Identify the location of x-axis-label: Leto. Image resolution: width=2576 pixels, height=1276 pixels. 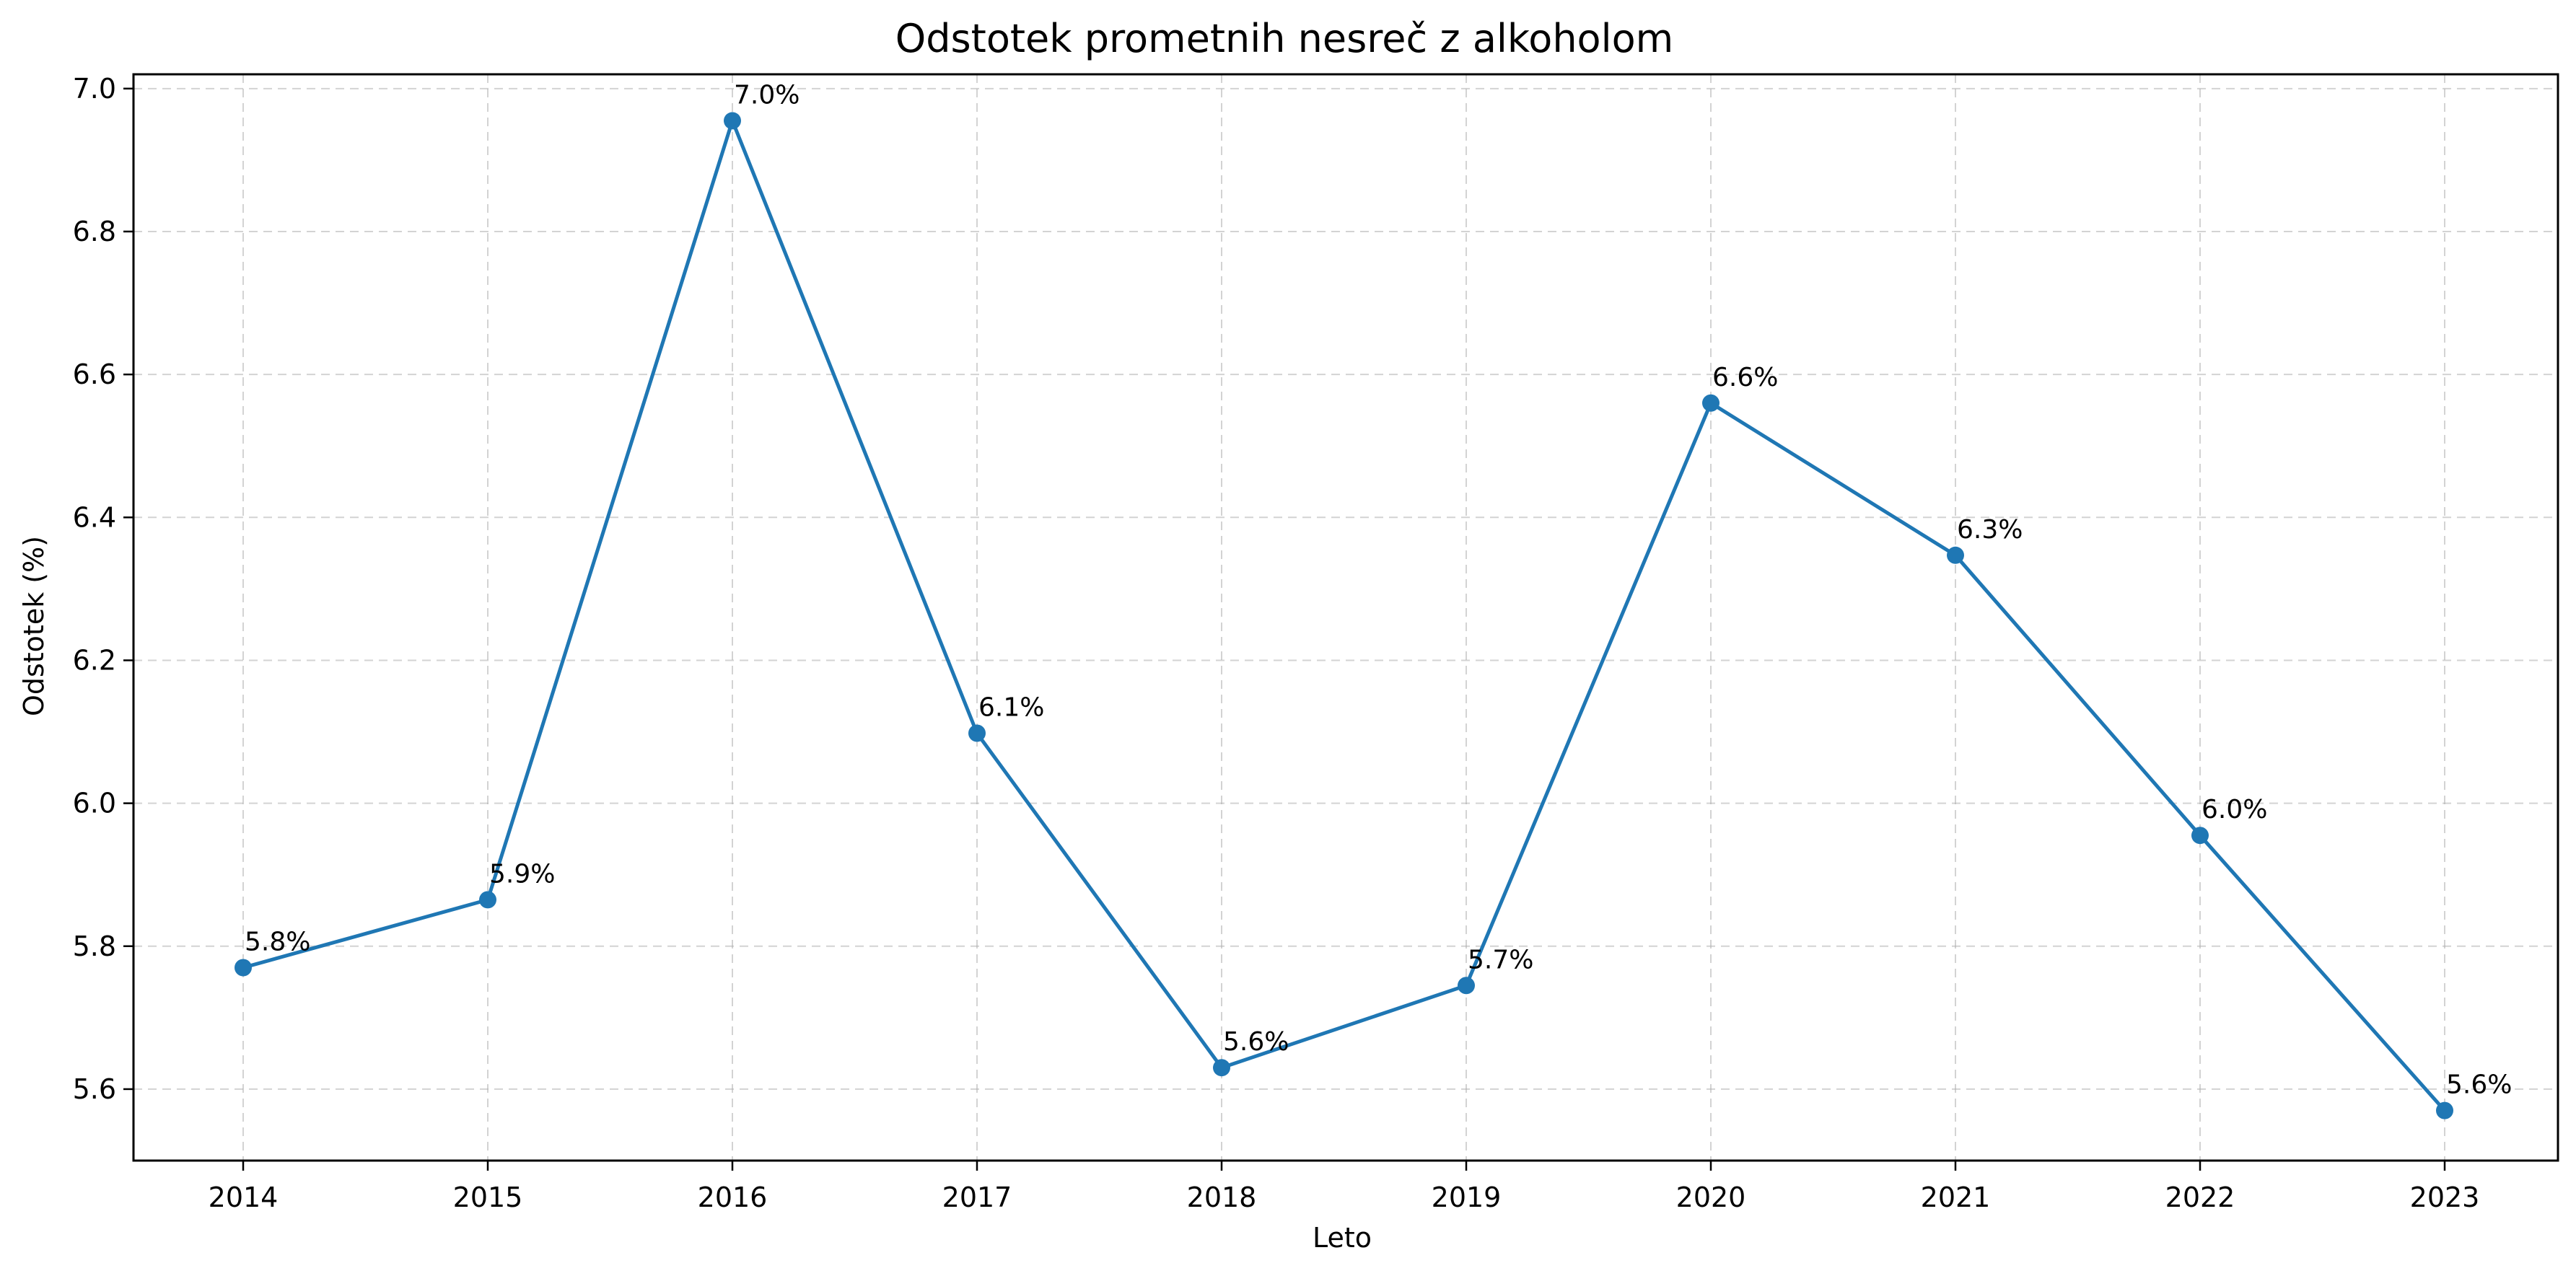
(1342, 1238).